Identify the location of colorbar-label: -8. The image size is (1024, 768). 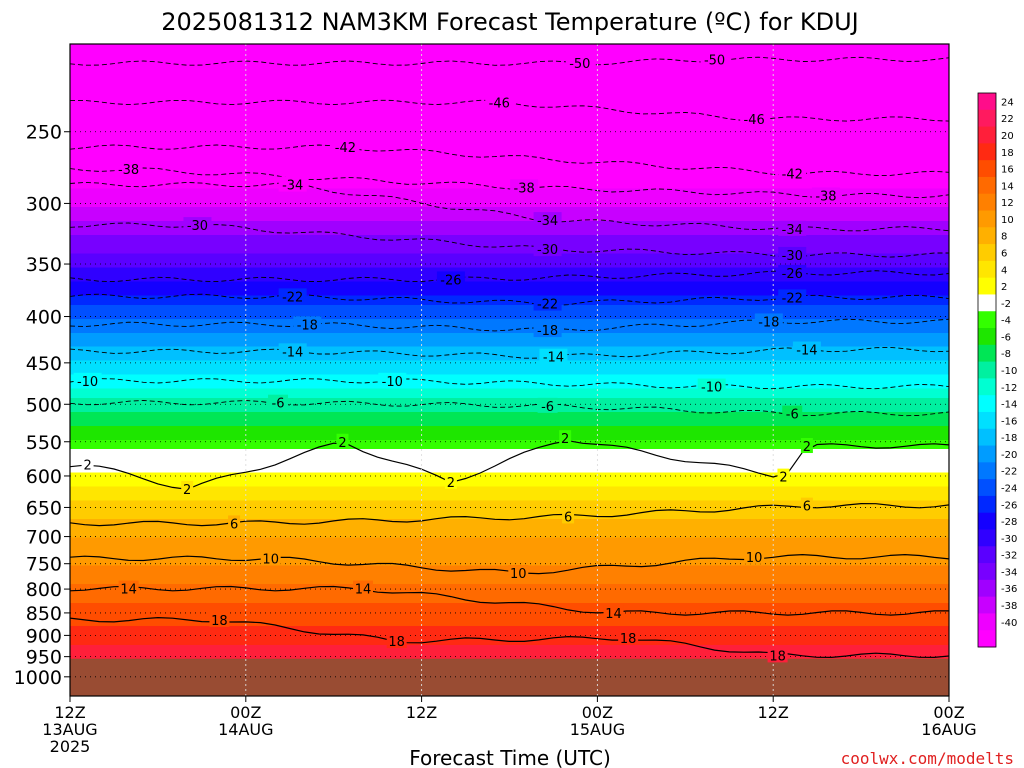
(1006, 354).